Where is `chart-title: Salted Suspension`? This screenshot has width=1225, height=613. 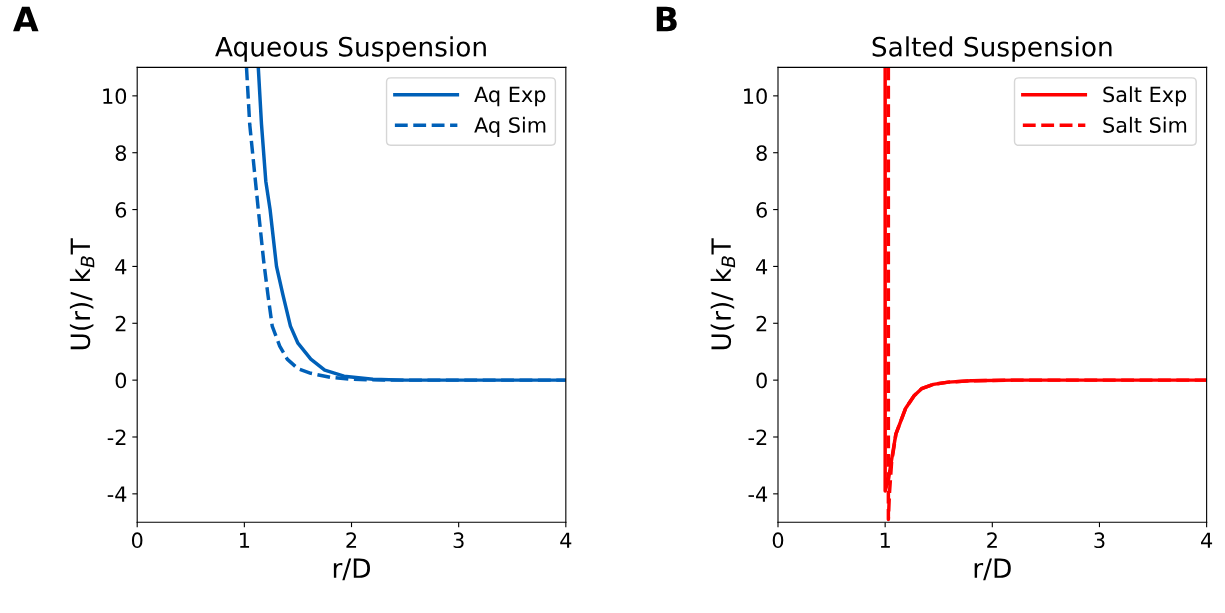 chart-title: Salted Suspension is located at coordinates (992, 49).